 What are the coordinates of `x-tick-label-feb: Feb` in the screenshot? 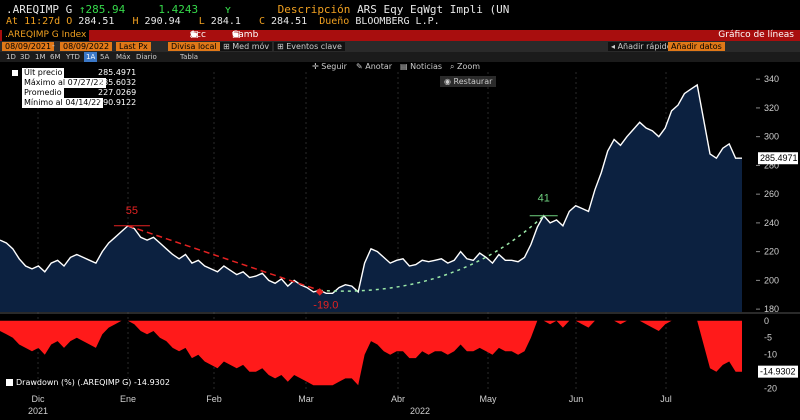 It's located at (214, 399).